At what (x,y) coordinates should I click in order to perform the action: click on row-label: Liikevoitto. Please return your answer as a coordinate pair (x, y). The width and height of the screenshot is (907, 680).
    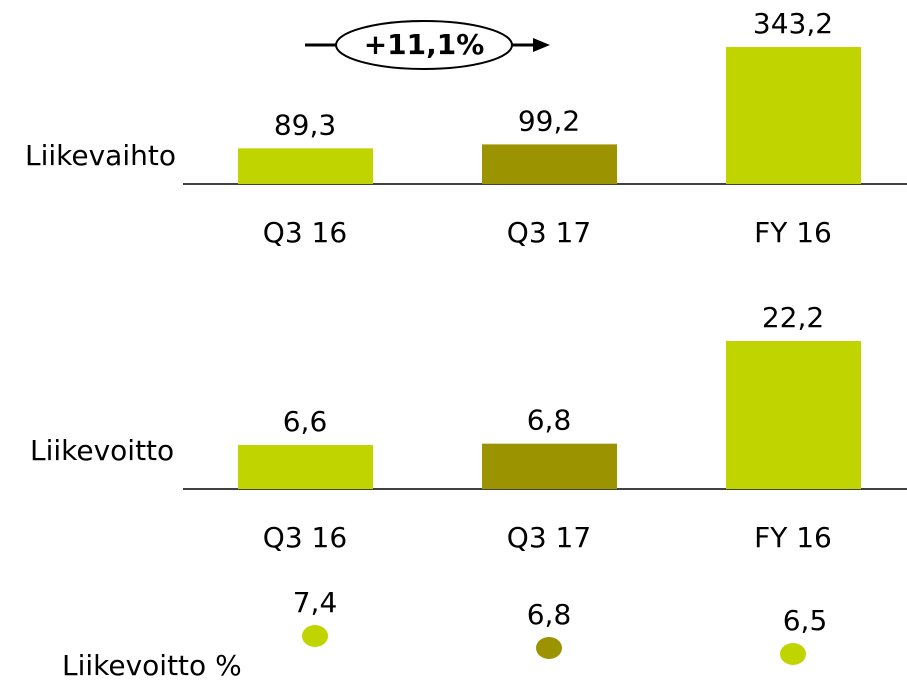
    Looking at the image, I should click on (102, 450).